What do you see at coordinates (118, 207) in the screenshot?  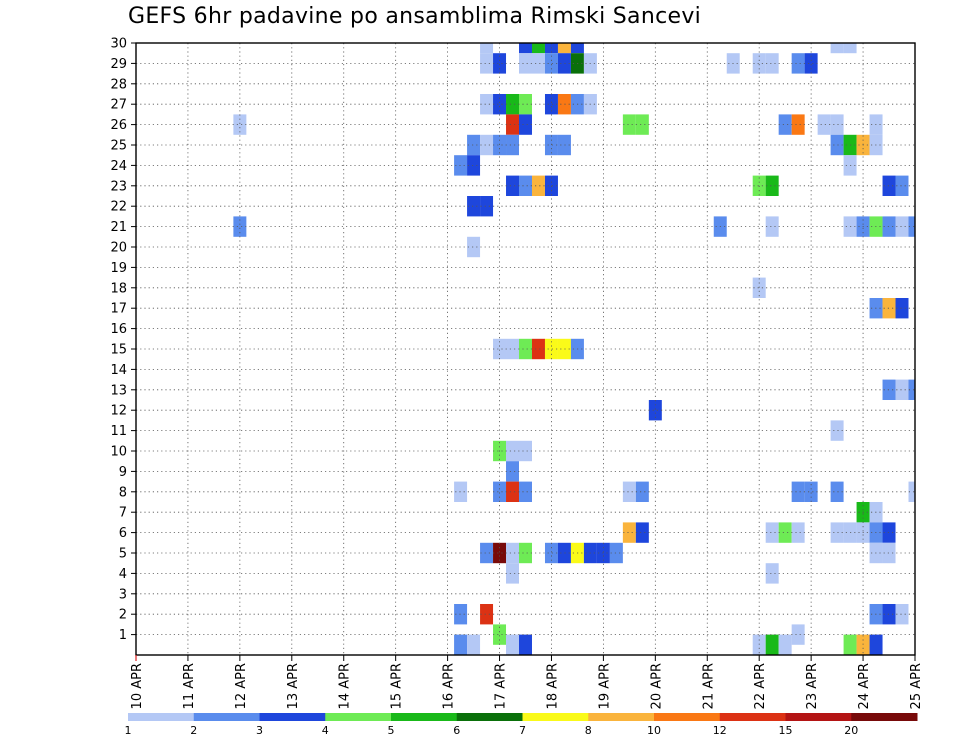 I see `y-tick-label: 22` at bounding box center [118, 207].